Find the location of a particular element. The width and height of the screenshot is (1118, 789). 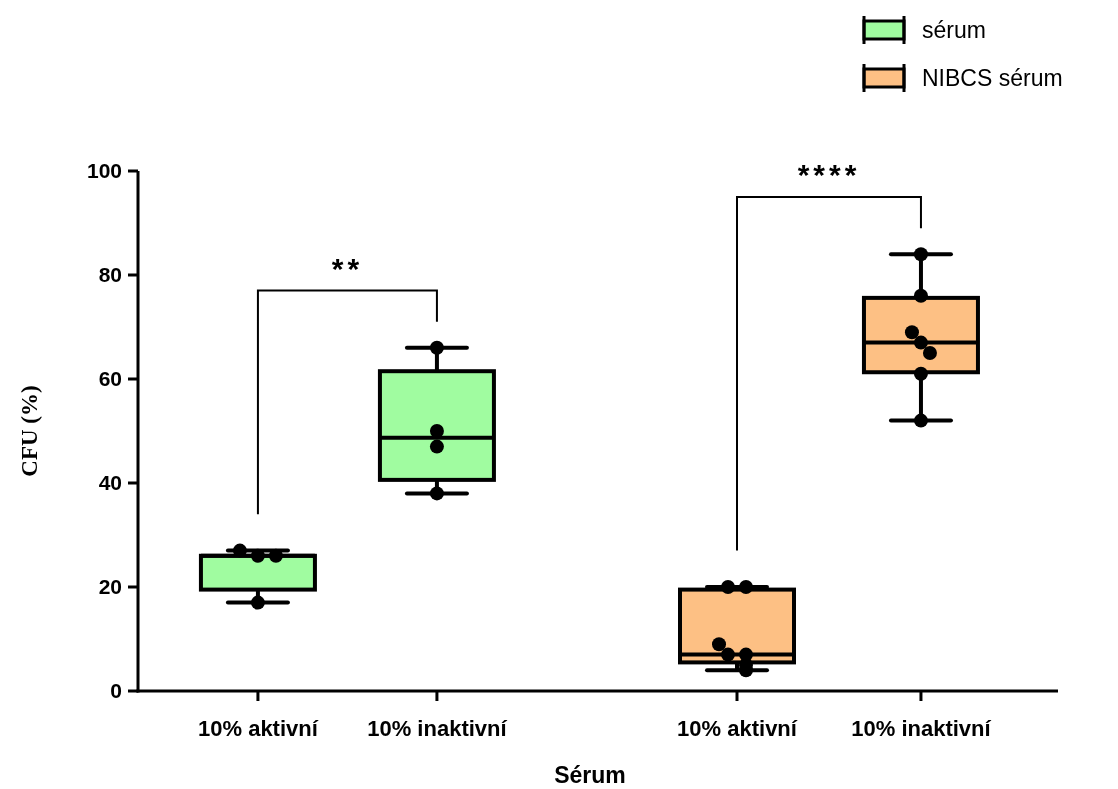

legend-label: sérum is located at coordinates (954, 30).